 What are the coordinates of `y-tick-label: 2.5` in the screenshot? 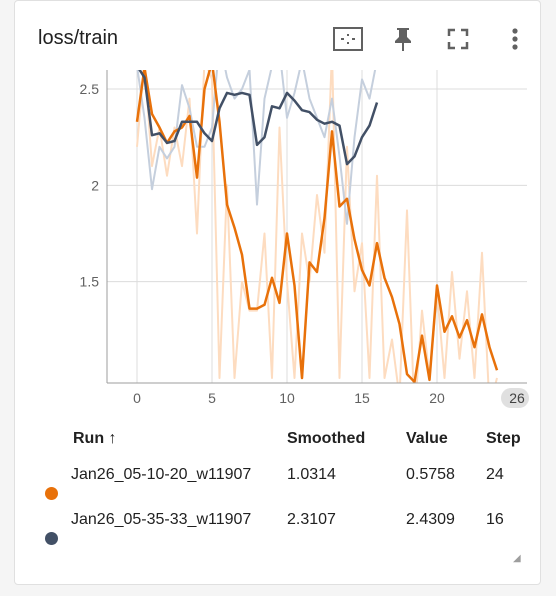 It's located at (90, 89).